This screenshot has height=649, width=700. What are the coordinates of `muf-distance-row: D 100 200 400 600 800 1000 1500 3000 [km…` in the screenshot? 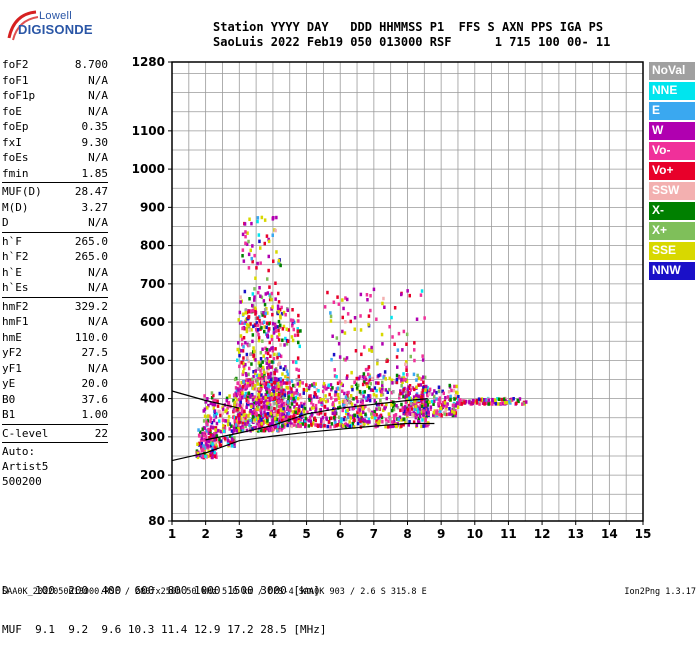 It's located at (161, 590).